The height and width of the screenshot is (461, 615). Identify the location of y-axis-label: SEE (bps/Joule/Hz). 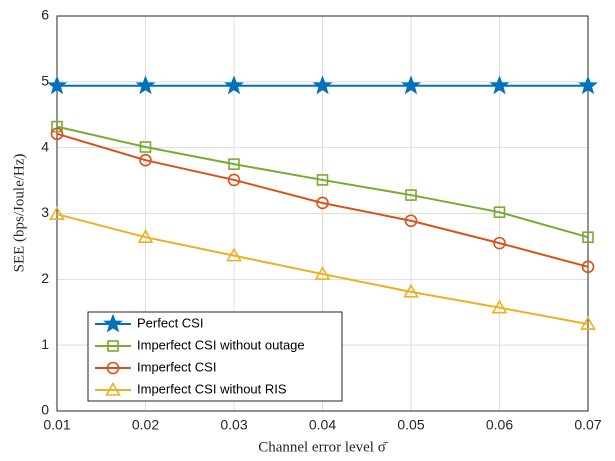
(19, 213).